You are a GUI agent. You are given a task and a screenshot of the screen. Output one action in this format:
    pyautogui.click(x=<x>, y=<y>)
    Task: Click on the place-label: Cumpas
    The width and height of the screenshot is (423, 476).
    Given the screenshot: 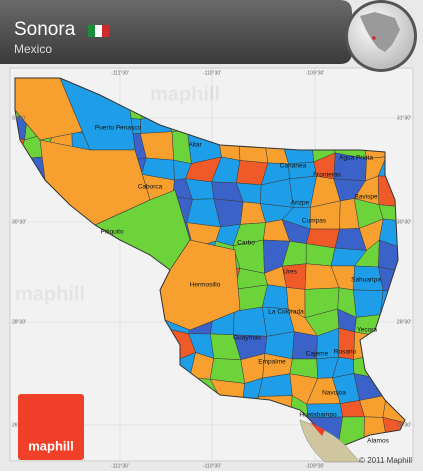 What is the action you would take?
    pyautogui.click(x=314, y=221)
    